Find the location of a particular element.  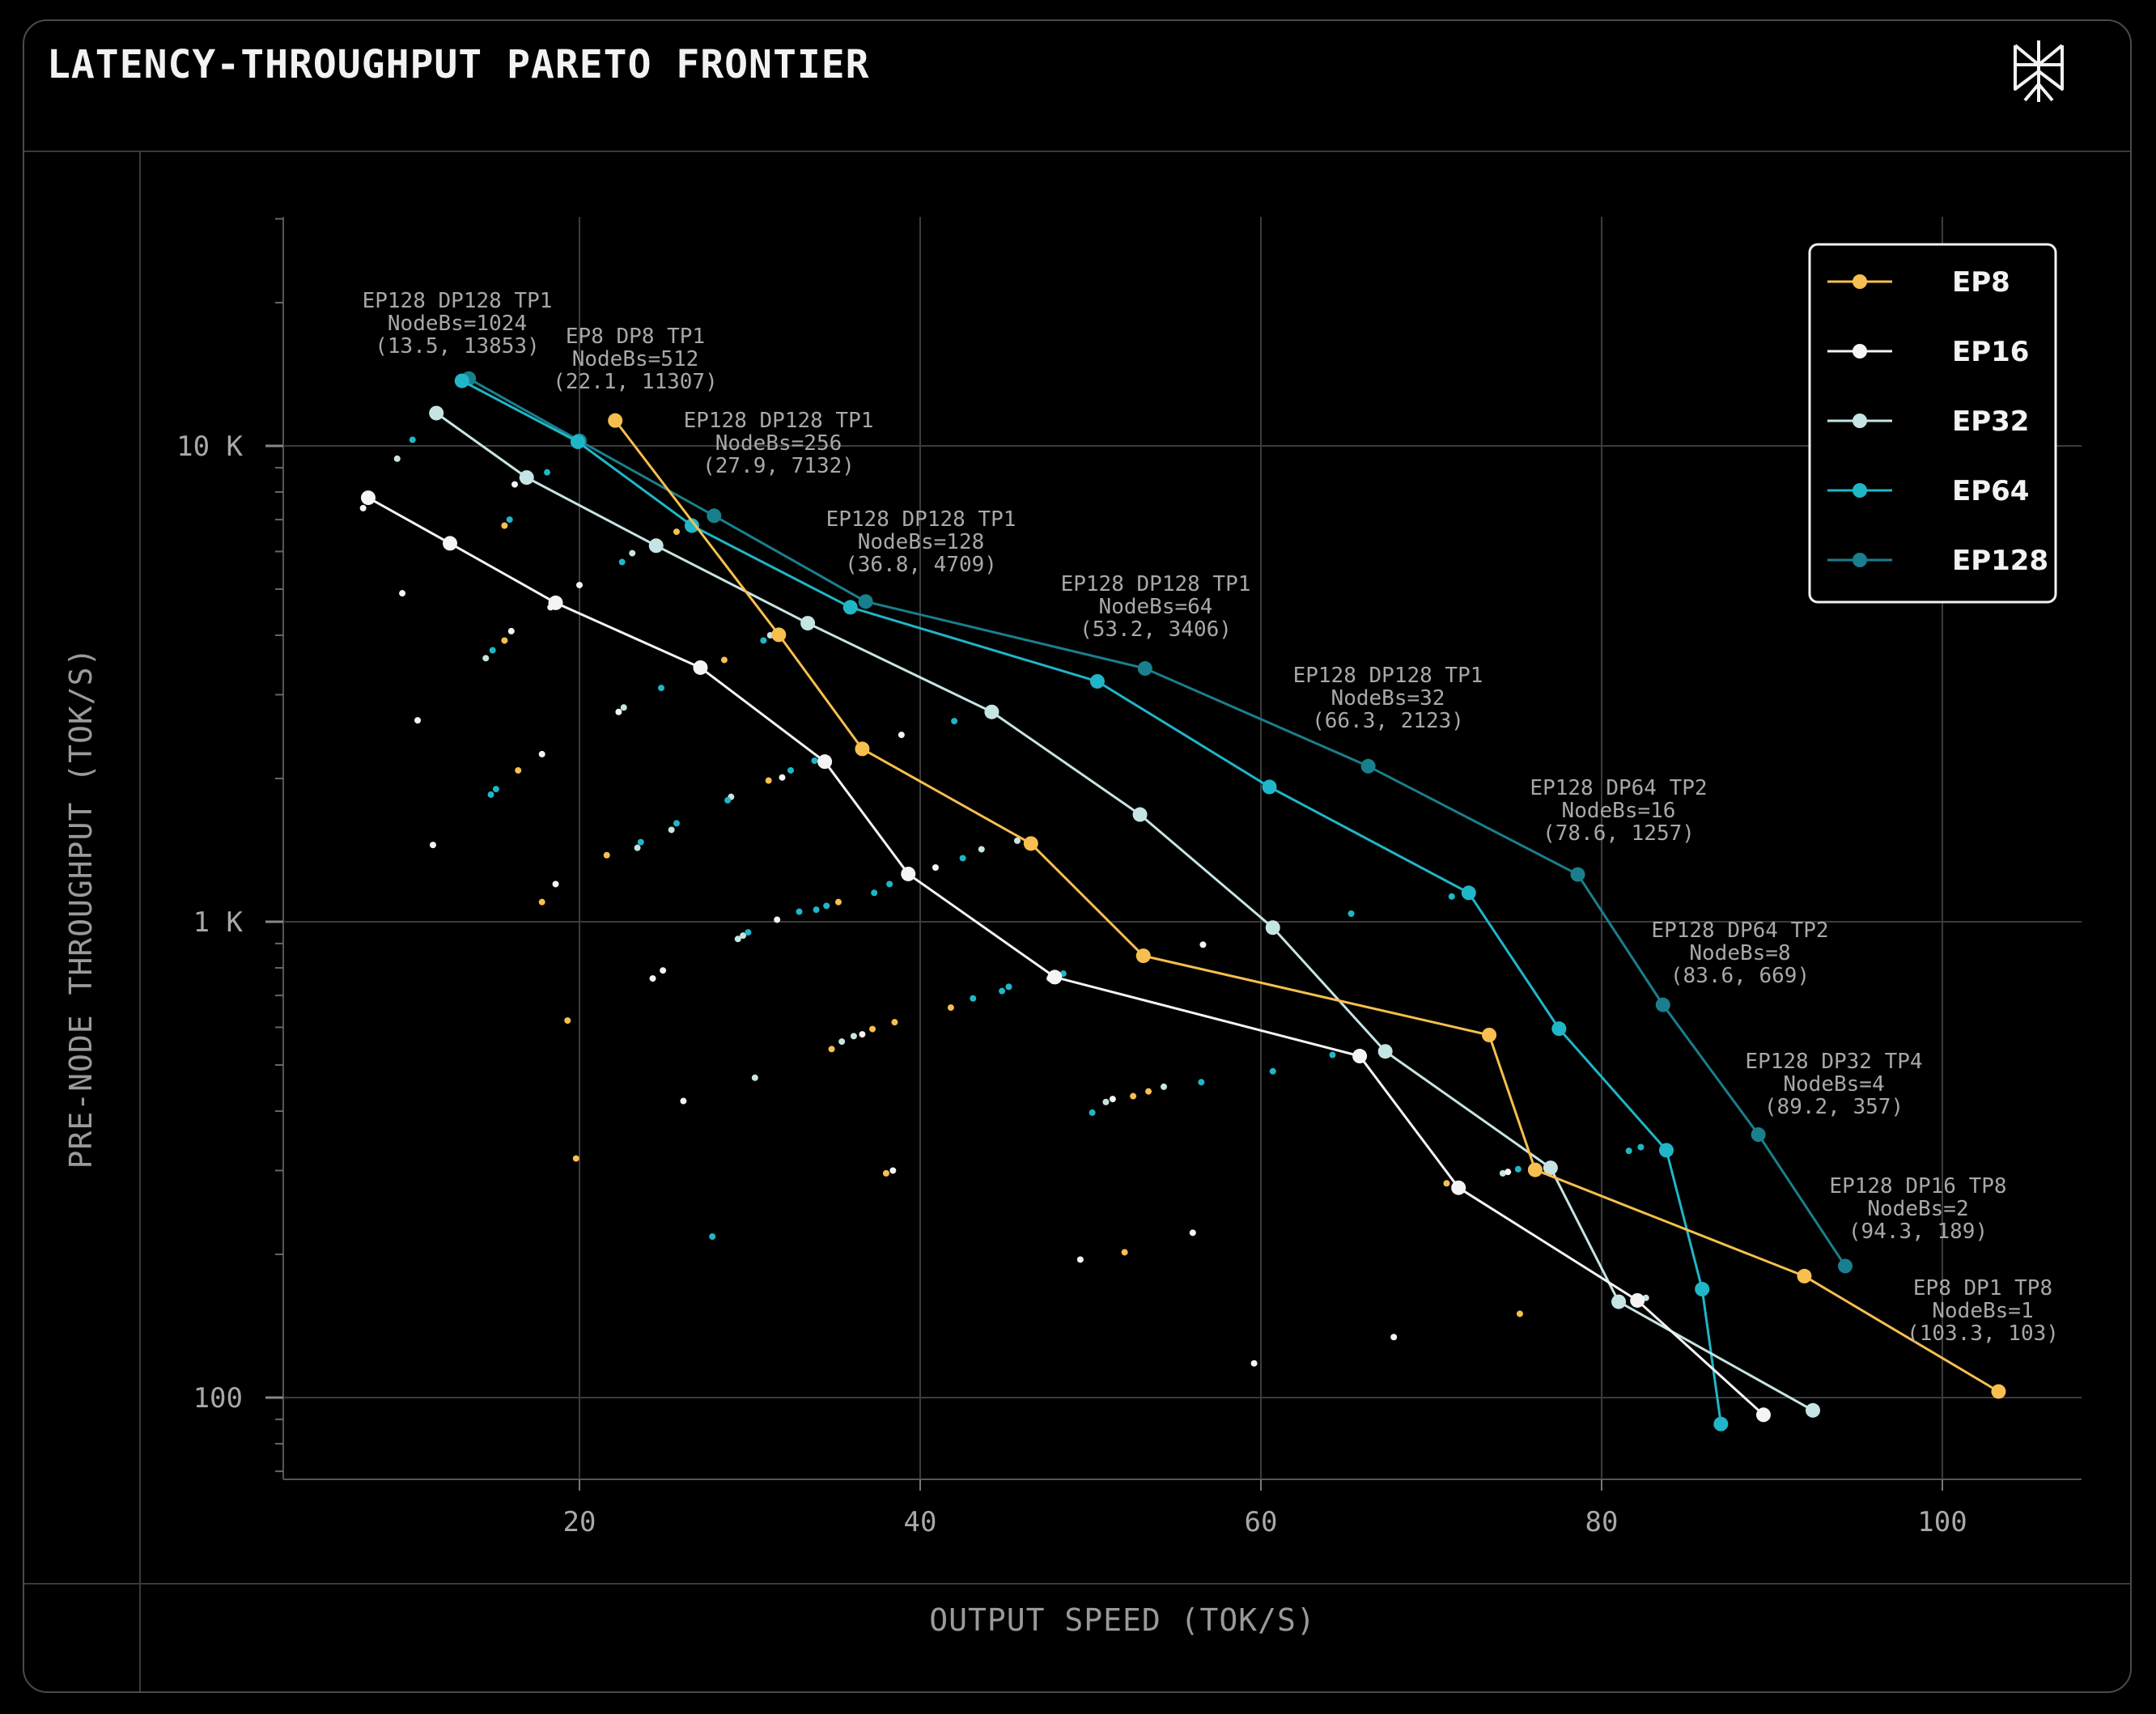

annotation-line: EP128 DP64 TP2 is located at coordinates (1740, 931).